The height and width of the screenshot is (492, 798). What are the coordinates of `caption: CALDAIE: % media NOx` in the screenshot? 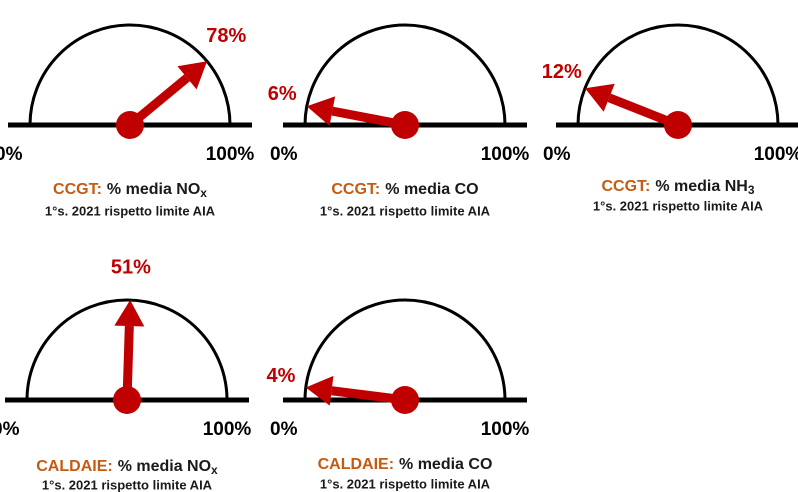 It's located at (127, 467).